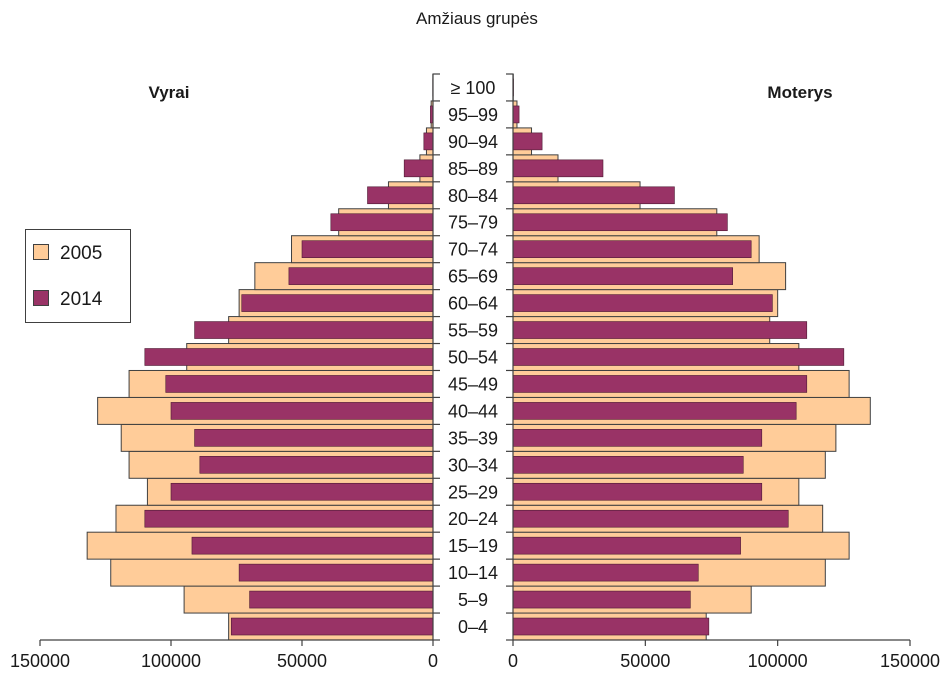 This screenshot has height=677, width=942. I want to click on age-label-75-79: 75–79, so click(473, 223).